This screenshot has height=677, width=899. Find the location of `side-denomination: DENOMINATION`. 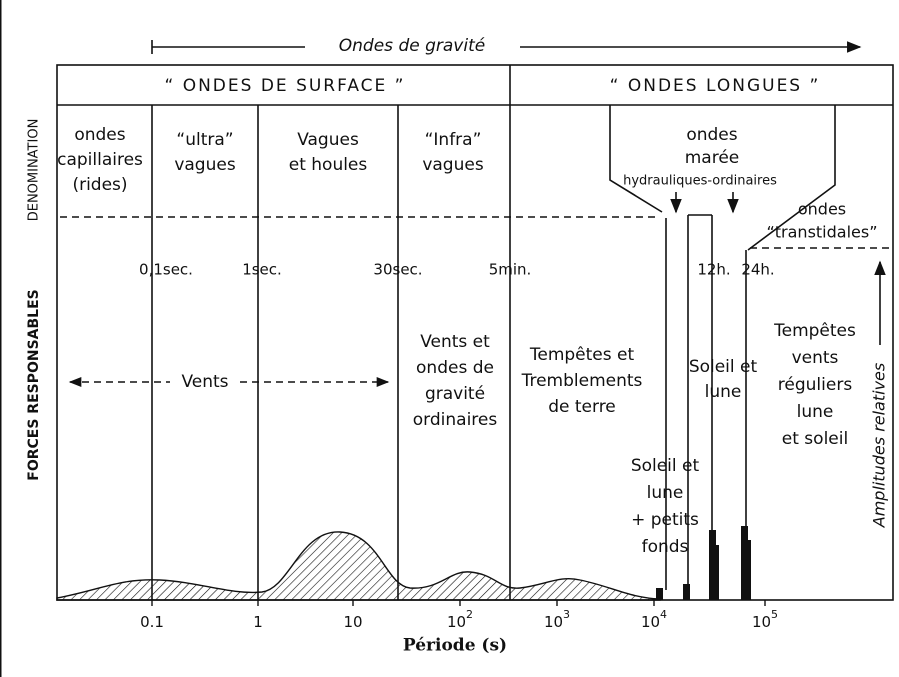

side-denomination: DENOMINATION is located at coordinates (34, 170).